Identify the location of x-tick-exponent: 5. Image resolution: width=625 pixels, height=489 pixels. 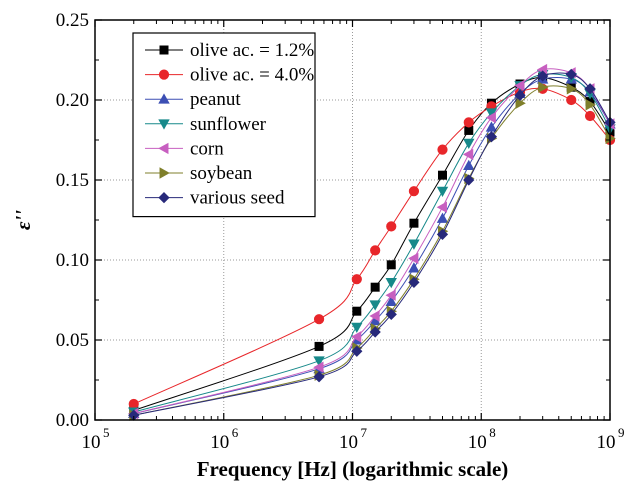
(106, 432).